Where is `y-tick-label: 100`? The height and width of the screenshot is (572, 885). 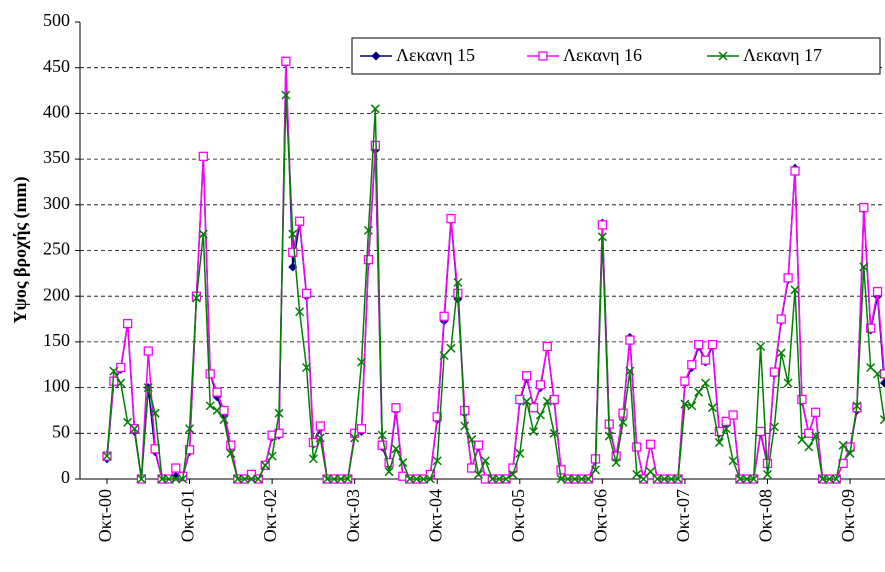
y-tick-label: 100 is located at coordinates (56, 386).